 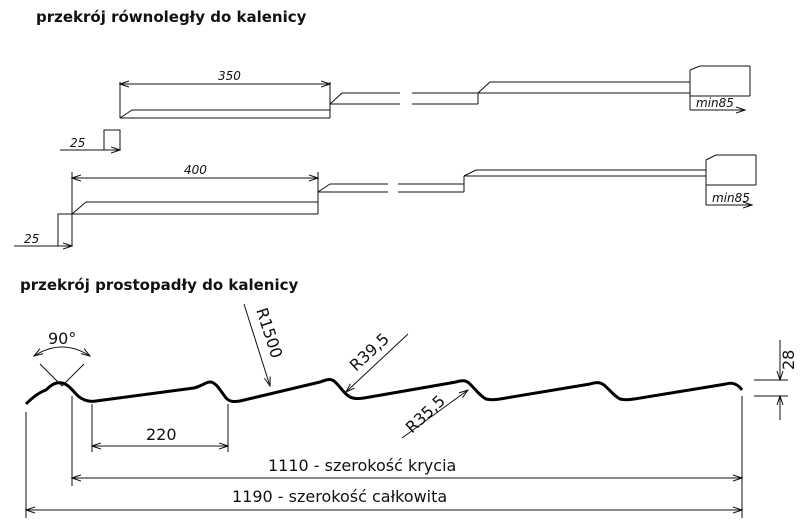 I want to click on profile-a-overlap-label: min85, so click(x=715, y=103).